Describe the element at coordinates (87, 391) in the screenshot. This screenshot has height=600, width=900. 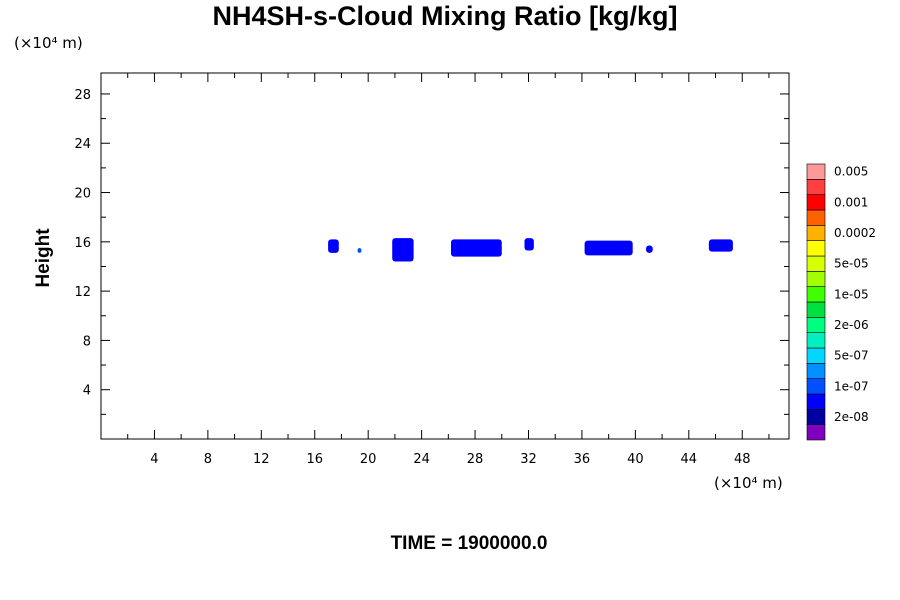
I see `y-tick-label: 4` at that location.